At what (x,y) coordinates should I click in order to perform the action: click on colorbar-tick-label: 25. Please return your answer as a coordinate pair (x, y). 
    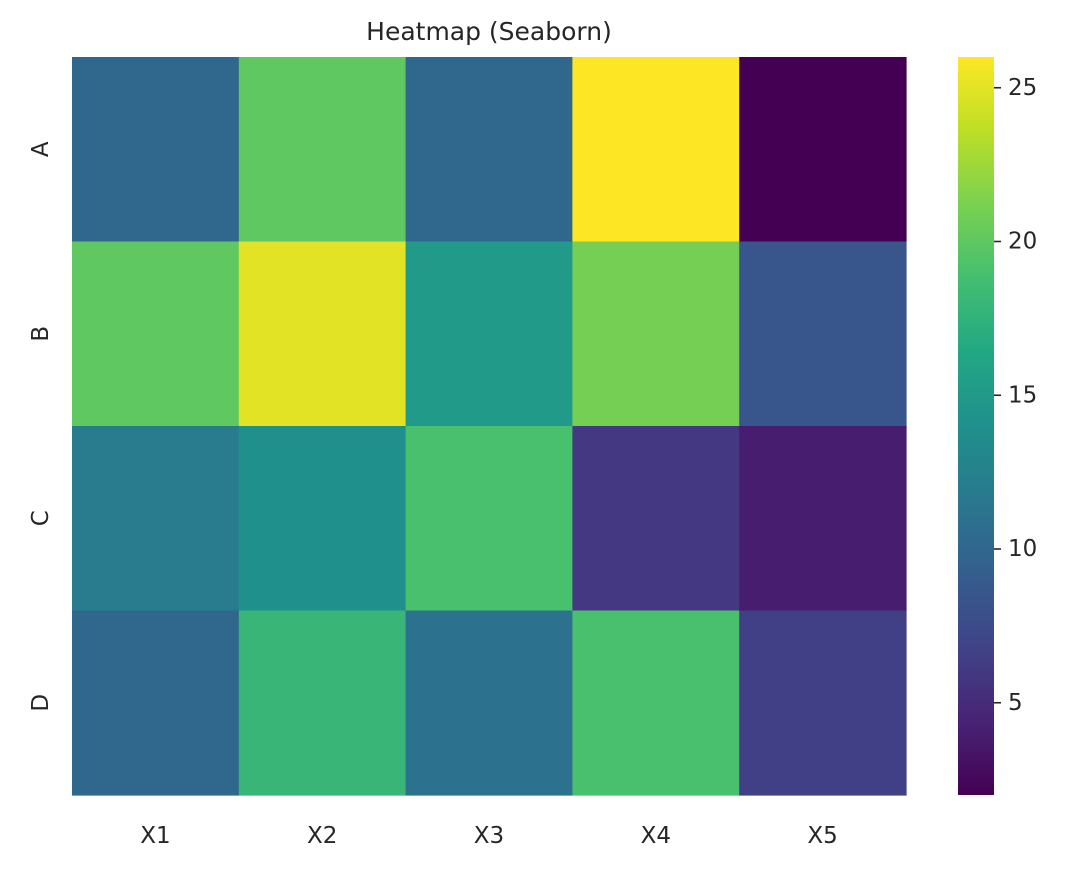
    Looking at the image, I should click on (1022, 88).